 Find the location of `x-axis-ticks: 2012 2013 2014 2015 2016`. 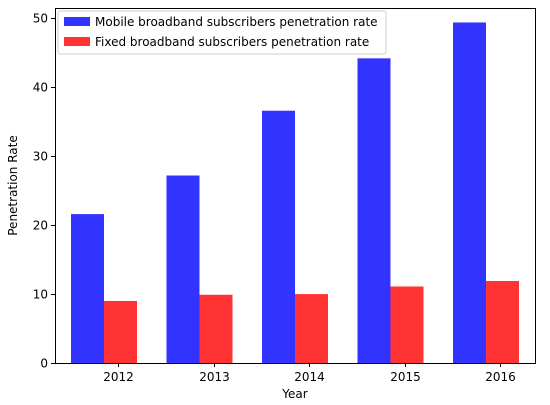

x-axis-ticks: 2012 2013 2014 2015 2016 is located at coordinates (309, 373).